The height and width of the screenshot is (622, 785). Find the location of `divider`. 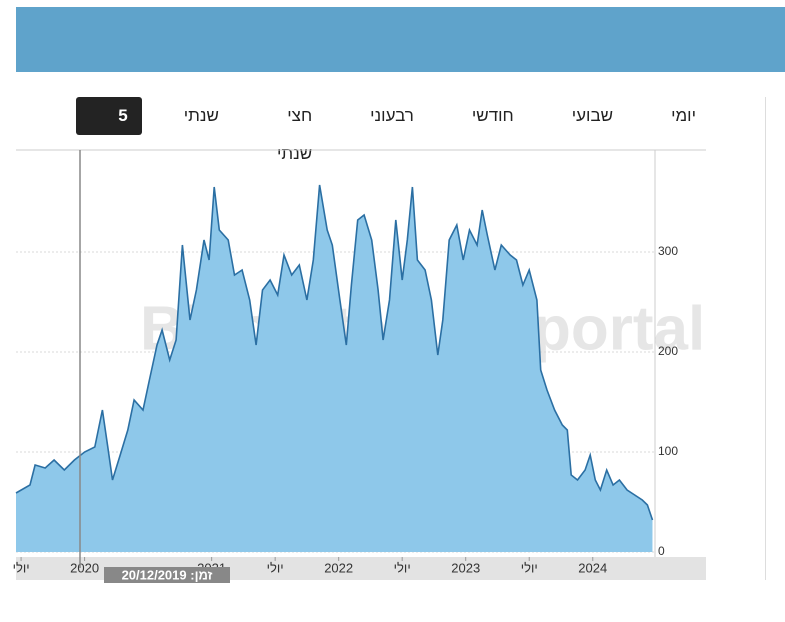

divider is located at coordinates (765, 338).